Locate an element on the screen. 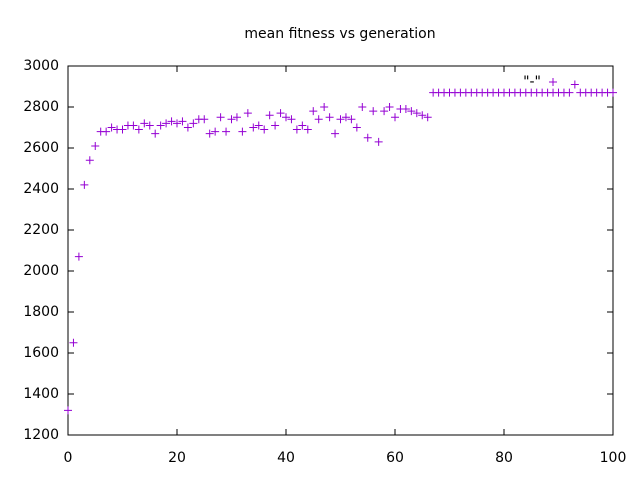 The height and width of the screenshot is (480, 640). y-tick-label: 3000 is located at coordinates (41, 66).